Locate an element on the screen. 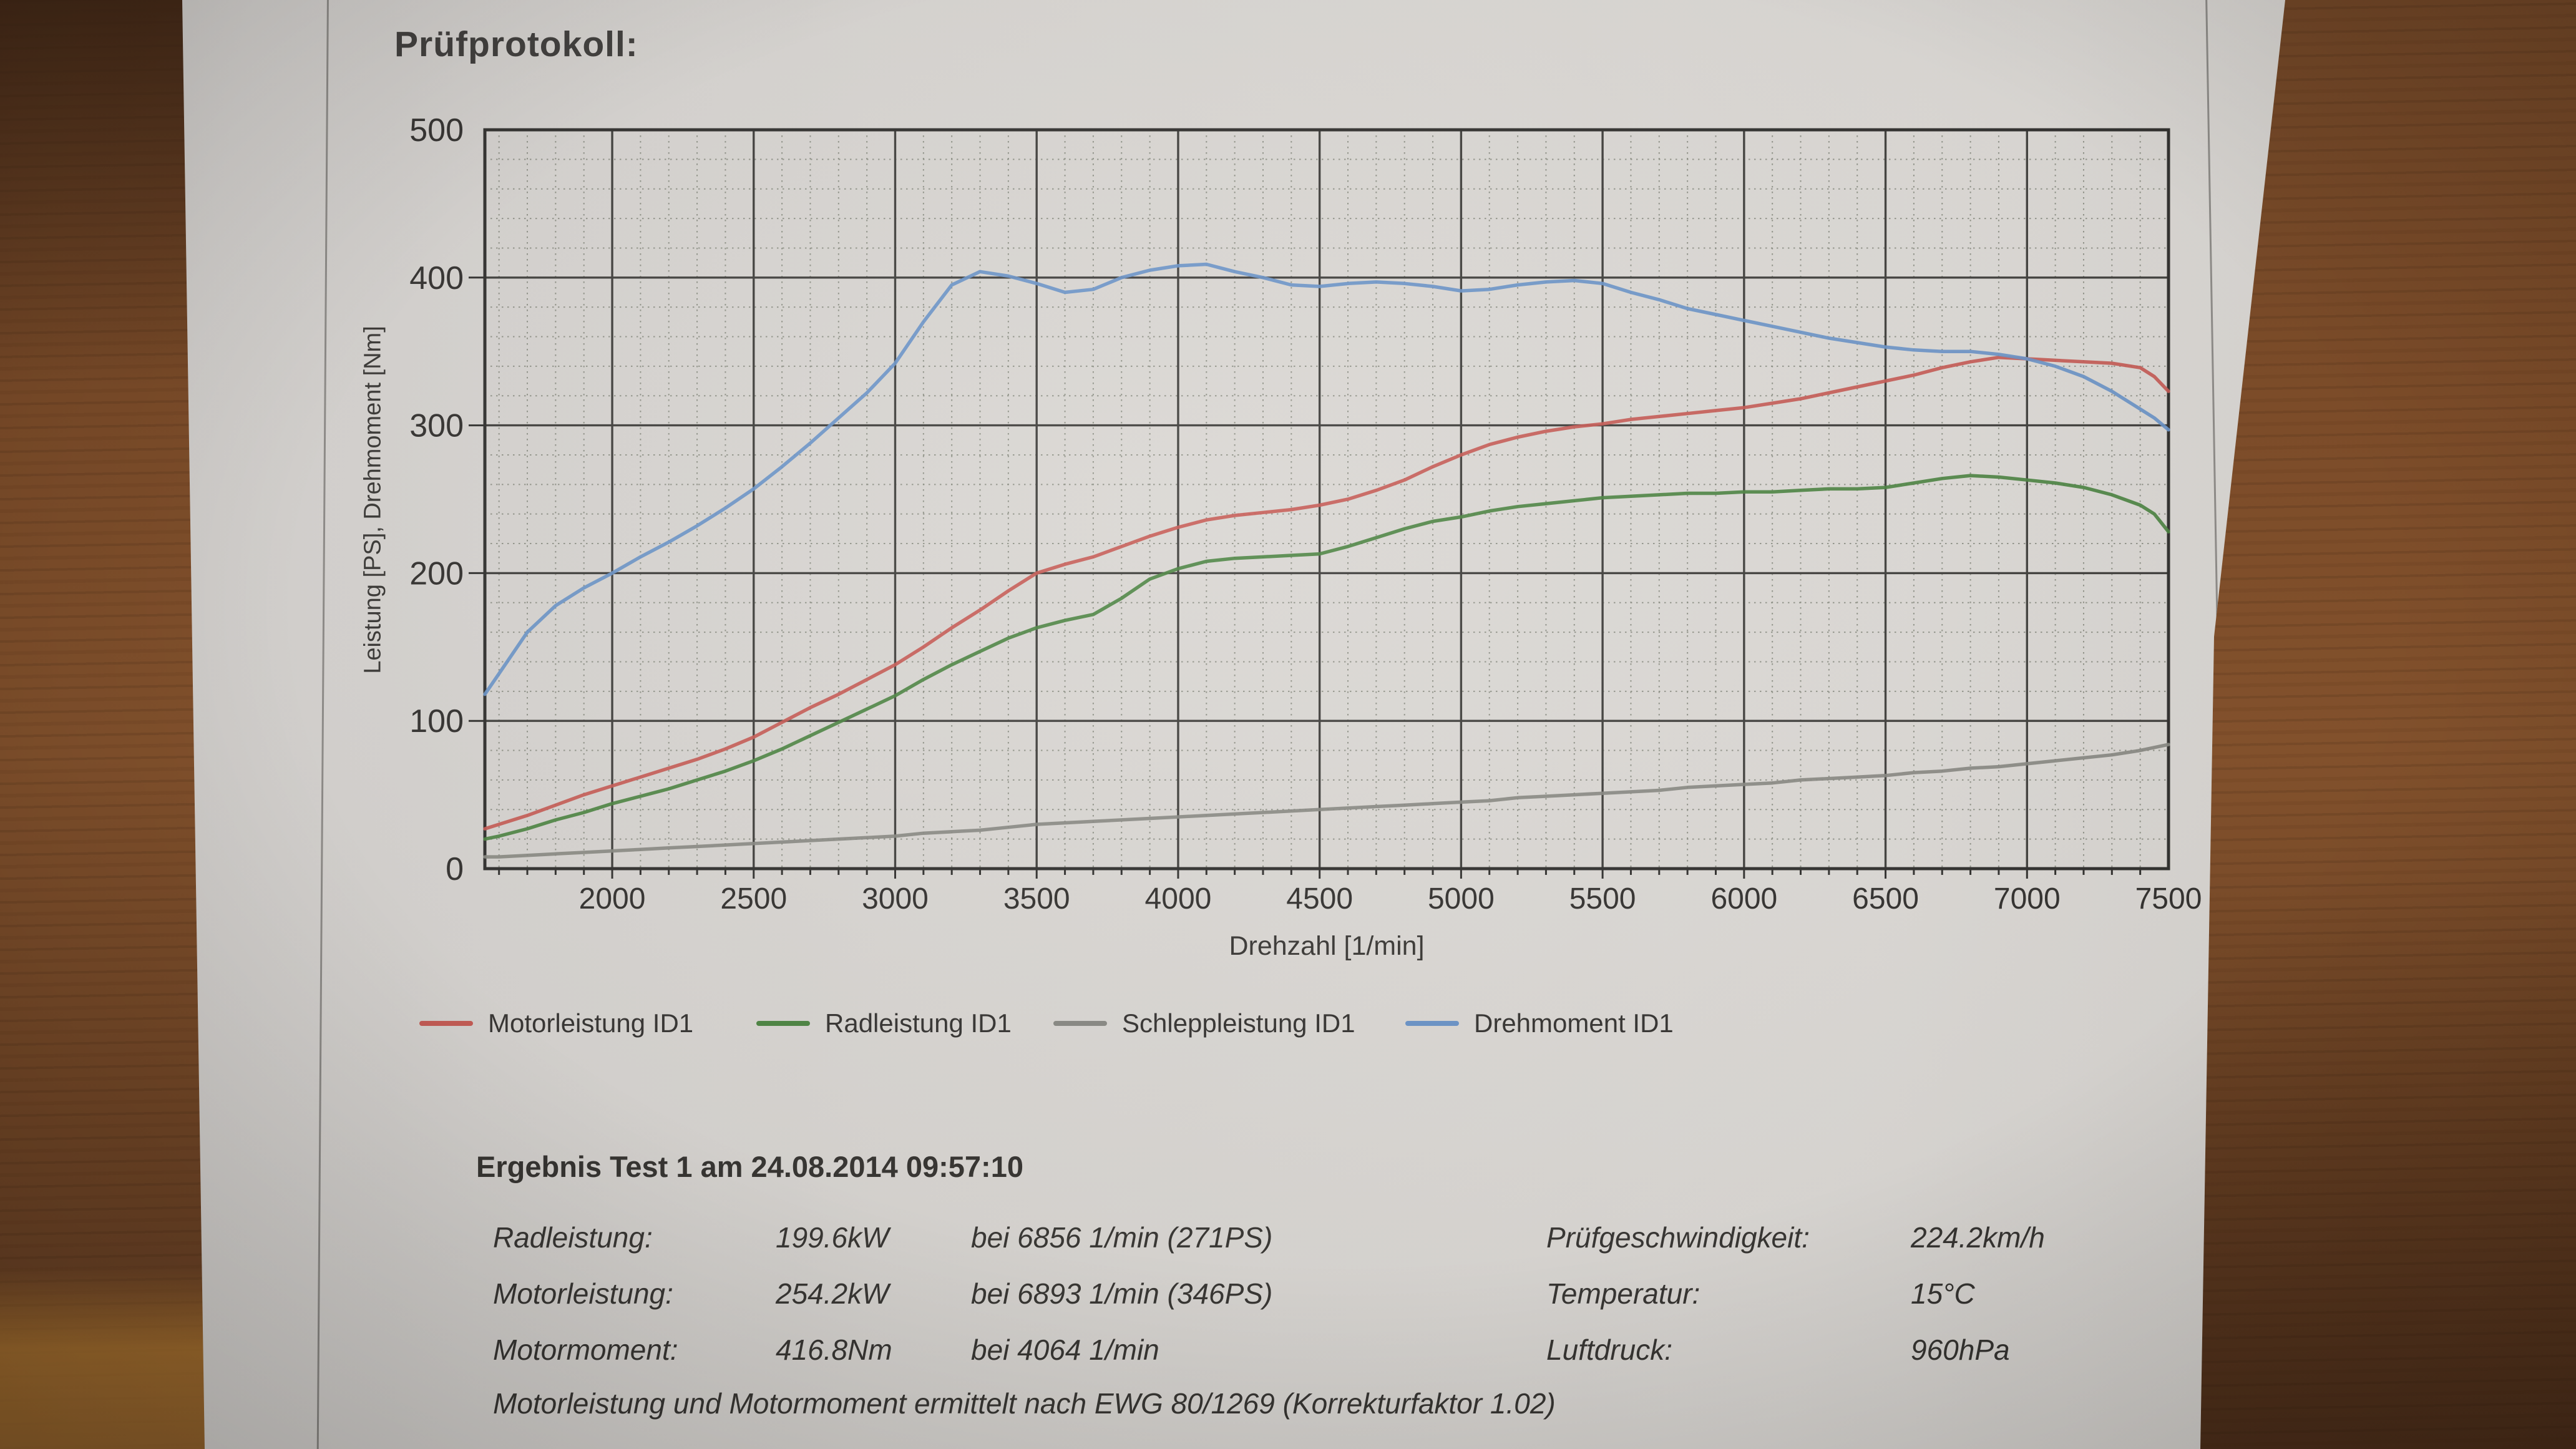 The height and width of the screenshot is (1449, 2576). svg-text: 4500 is located at coordinates (1319, 898).